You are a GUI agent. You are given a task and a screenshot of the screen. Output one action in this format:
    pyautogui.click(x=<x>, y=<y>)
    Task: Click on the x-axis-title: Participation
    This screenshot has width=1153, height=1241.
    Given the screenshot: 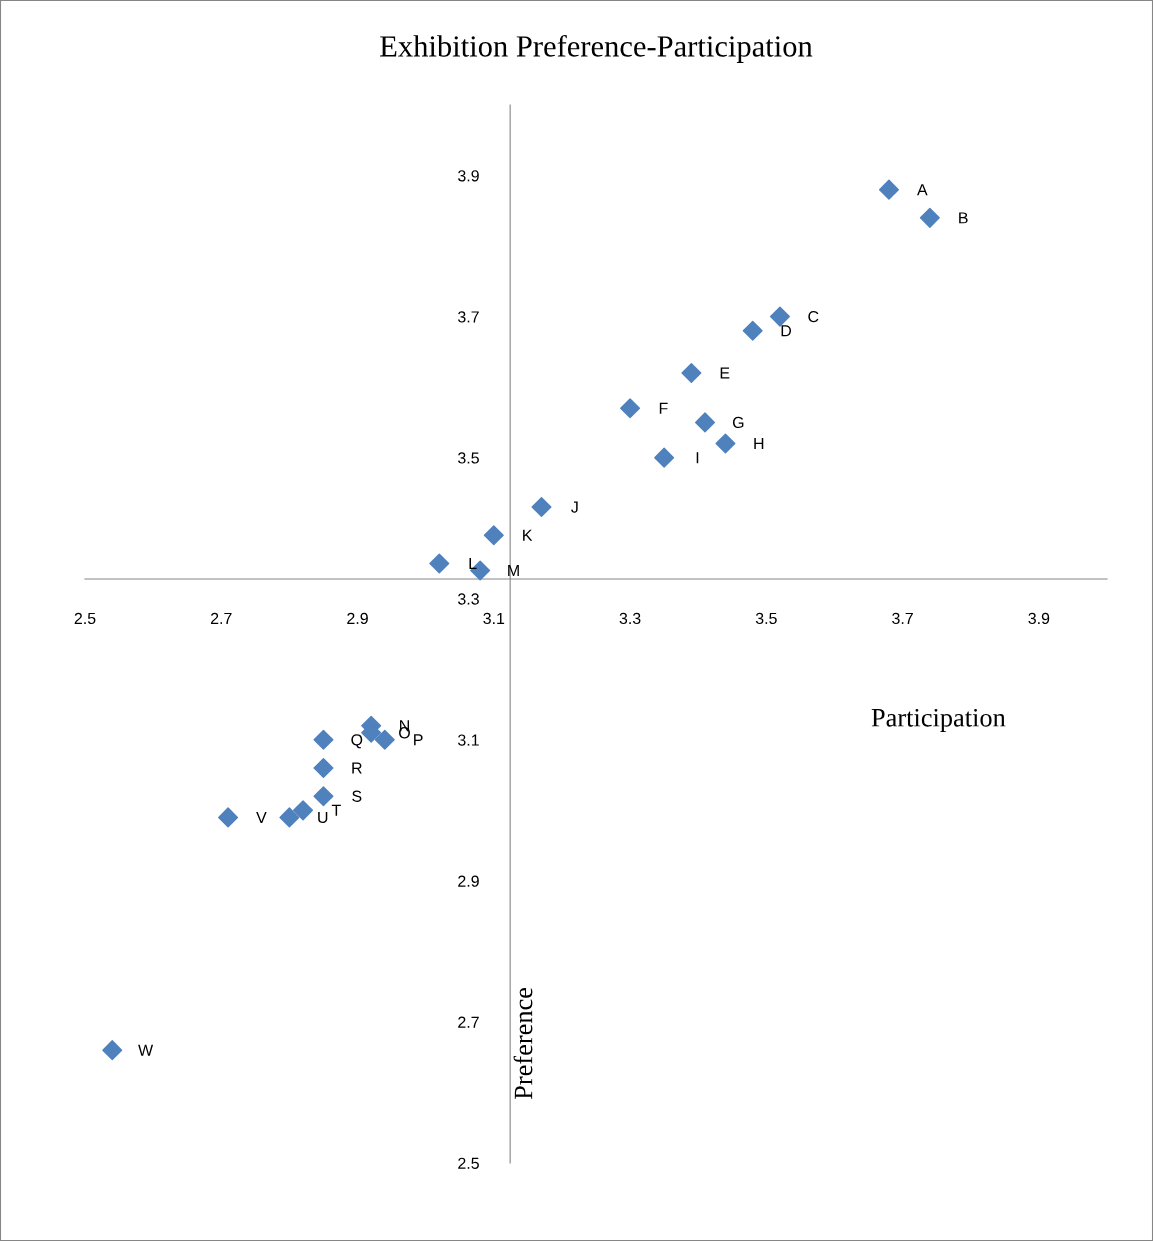 What is the action you would take?
    pyautogui.click(x=938, y=720)
    